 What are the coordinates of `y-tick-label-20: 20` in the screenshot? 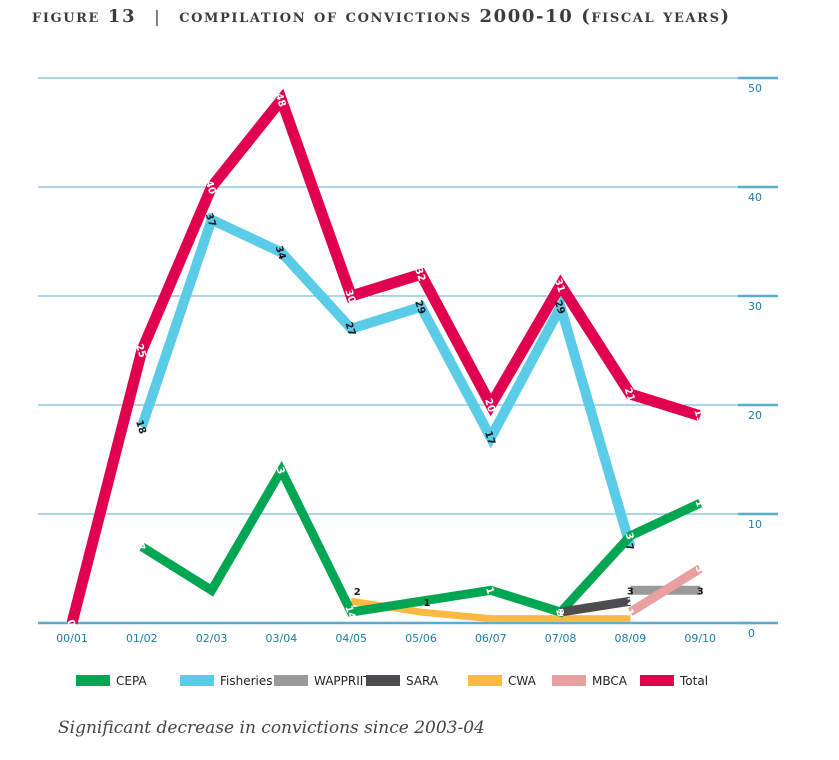 It's located at (755, 415).